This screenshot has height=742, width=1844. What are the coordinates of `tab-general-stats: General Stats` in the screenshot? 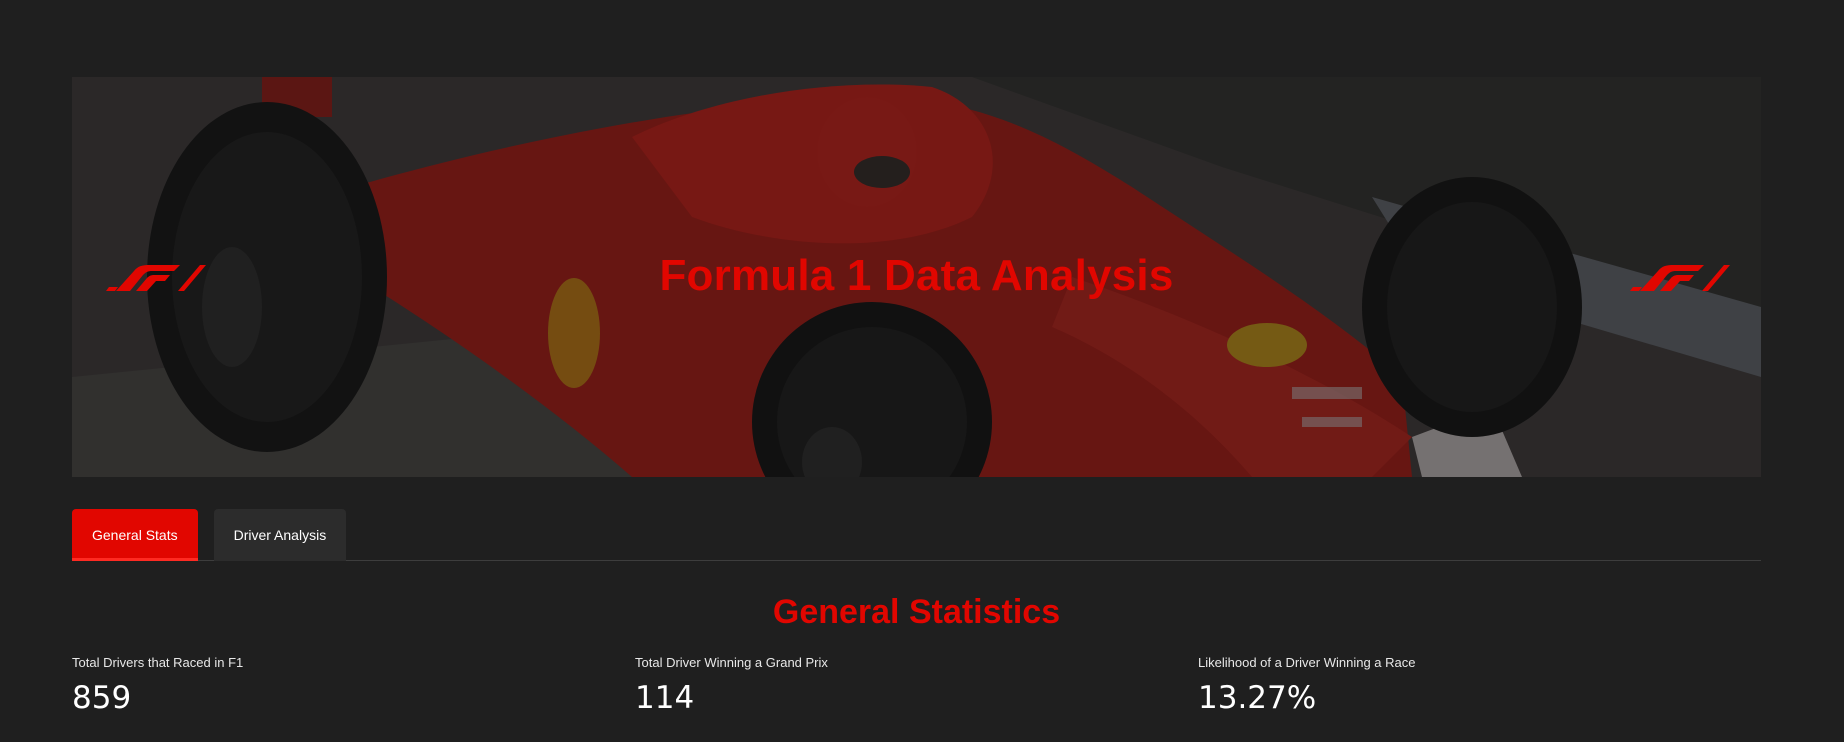 It's located at (135, 535).